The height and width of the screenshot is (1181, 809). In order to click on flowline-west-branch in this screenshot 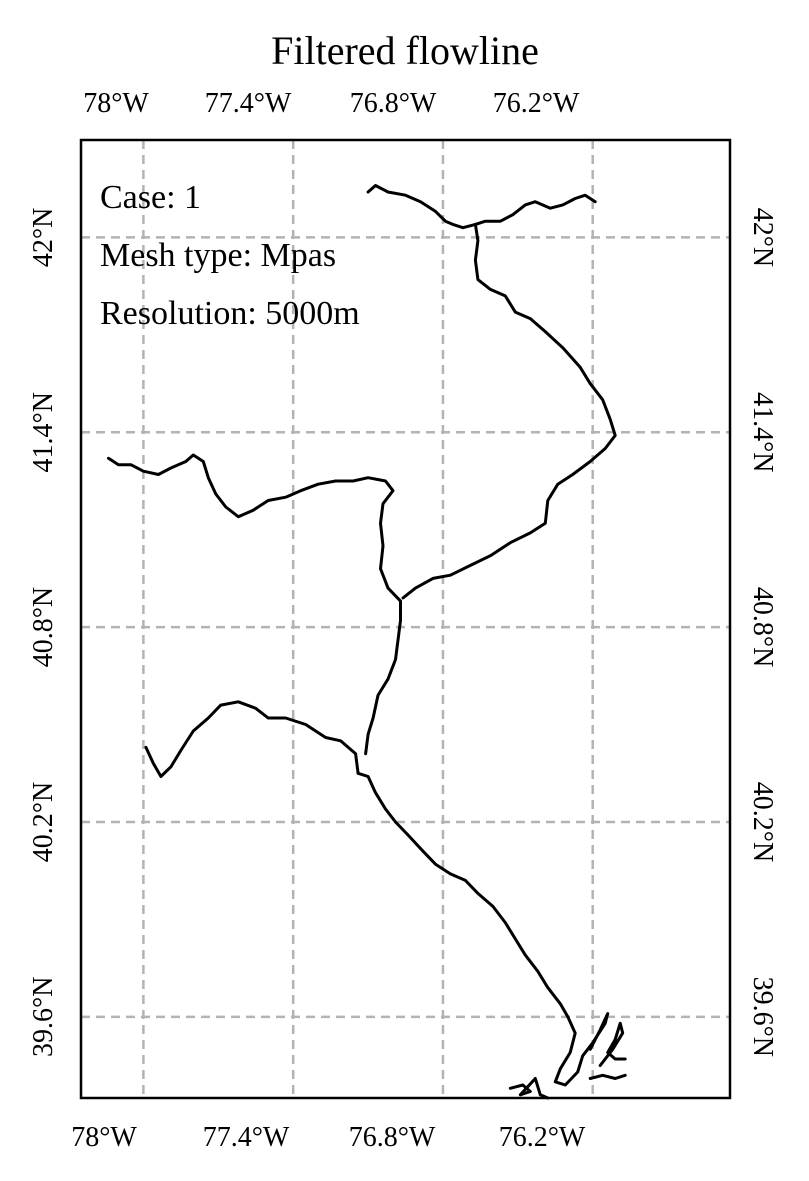, I will do `click(254, 604)`.